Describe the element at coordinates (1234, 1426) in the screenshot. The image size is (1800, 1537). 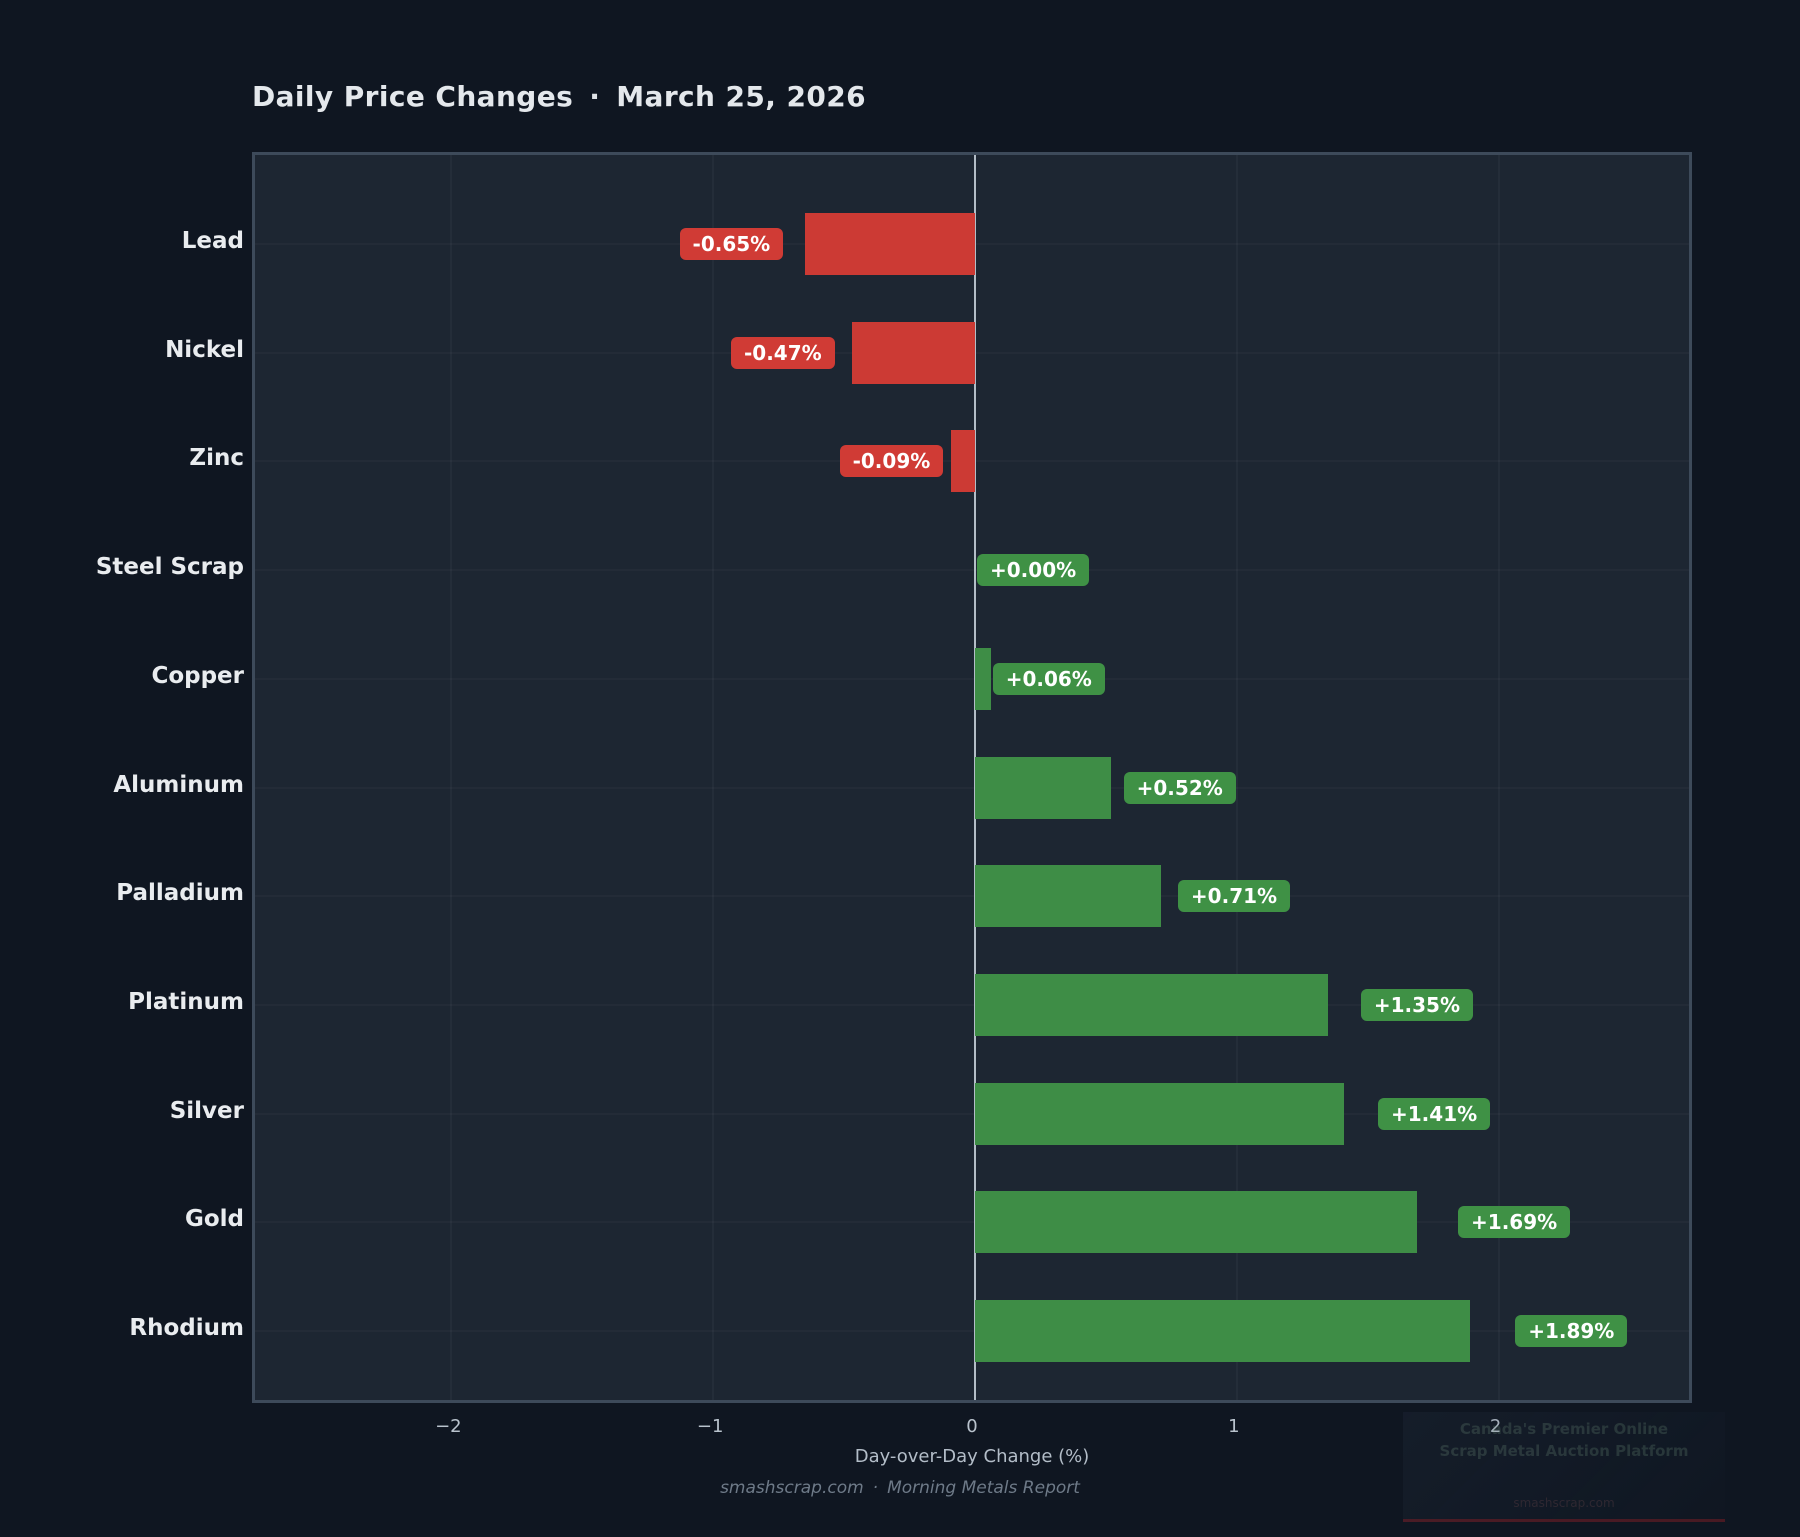
I see `x-tick-label: 1` at that location.